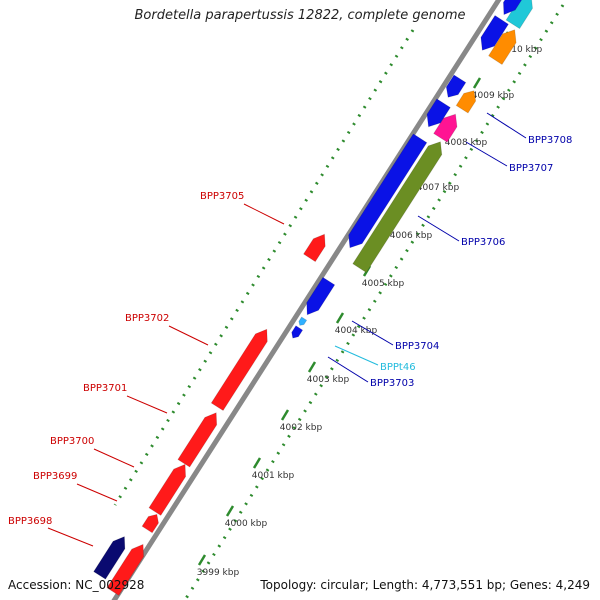 This screenshot has width=600, height=600. I want to click on gene-label: BPP3703, so click(392, 383).